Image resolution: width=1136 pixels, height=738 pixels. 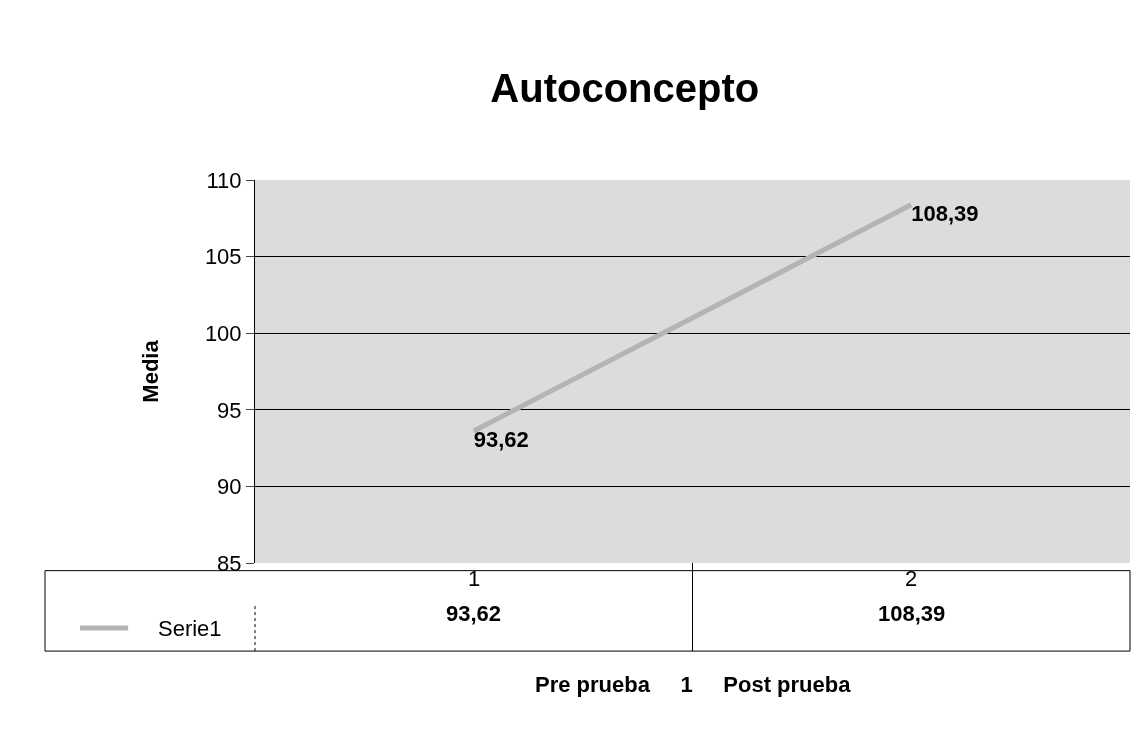 What do you see at coordinates (945, 214) in the screenshot?
I see `text: 108,39` at bounding box center [945, 214].